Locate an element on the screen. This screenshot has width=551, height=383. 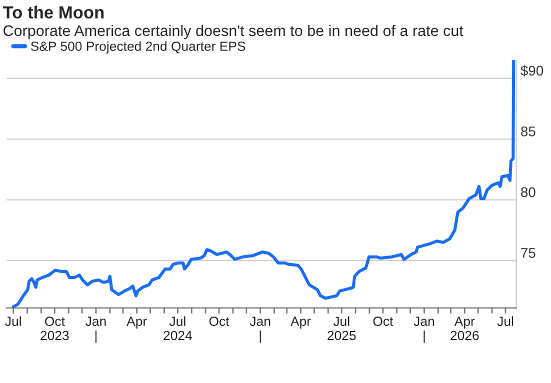
x-tick-label: Jul 2024 is located at coordinates (178, 328).